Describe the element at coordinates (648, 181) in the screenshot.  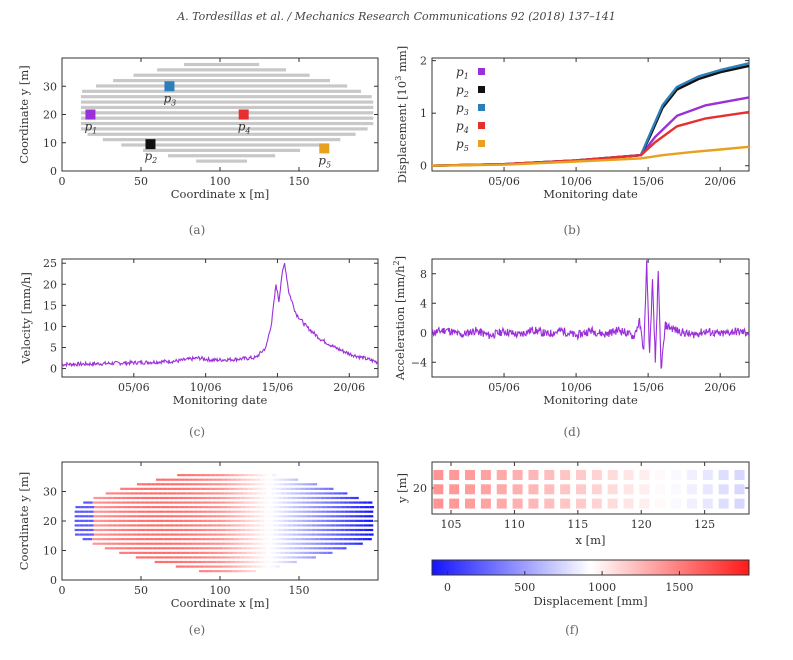
I see `x-tick-label: 15/06` at that location.